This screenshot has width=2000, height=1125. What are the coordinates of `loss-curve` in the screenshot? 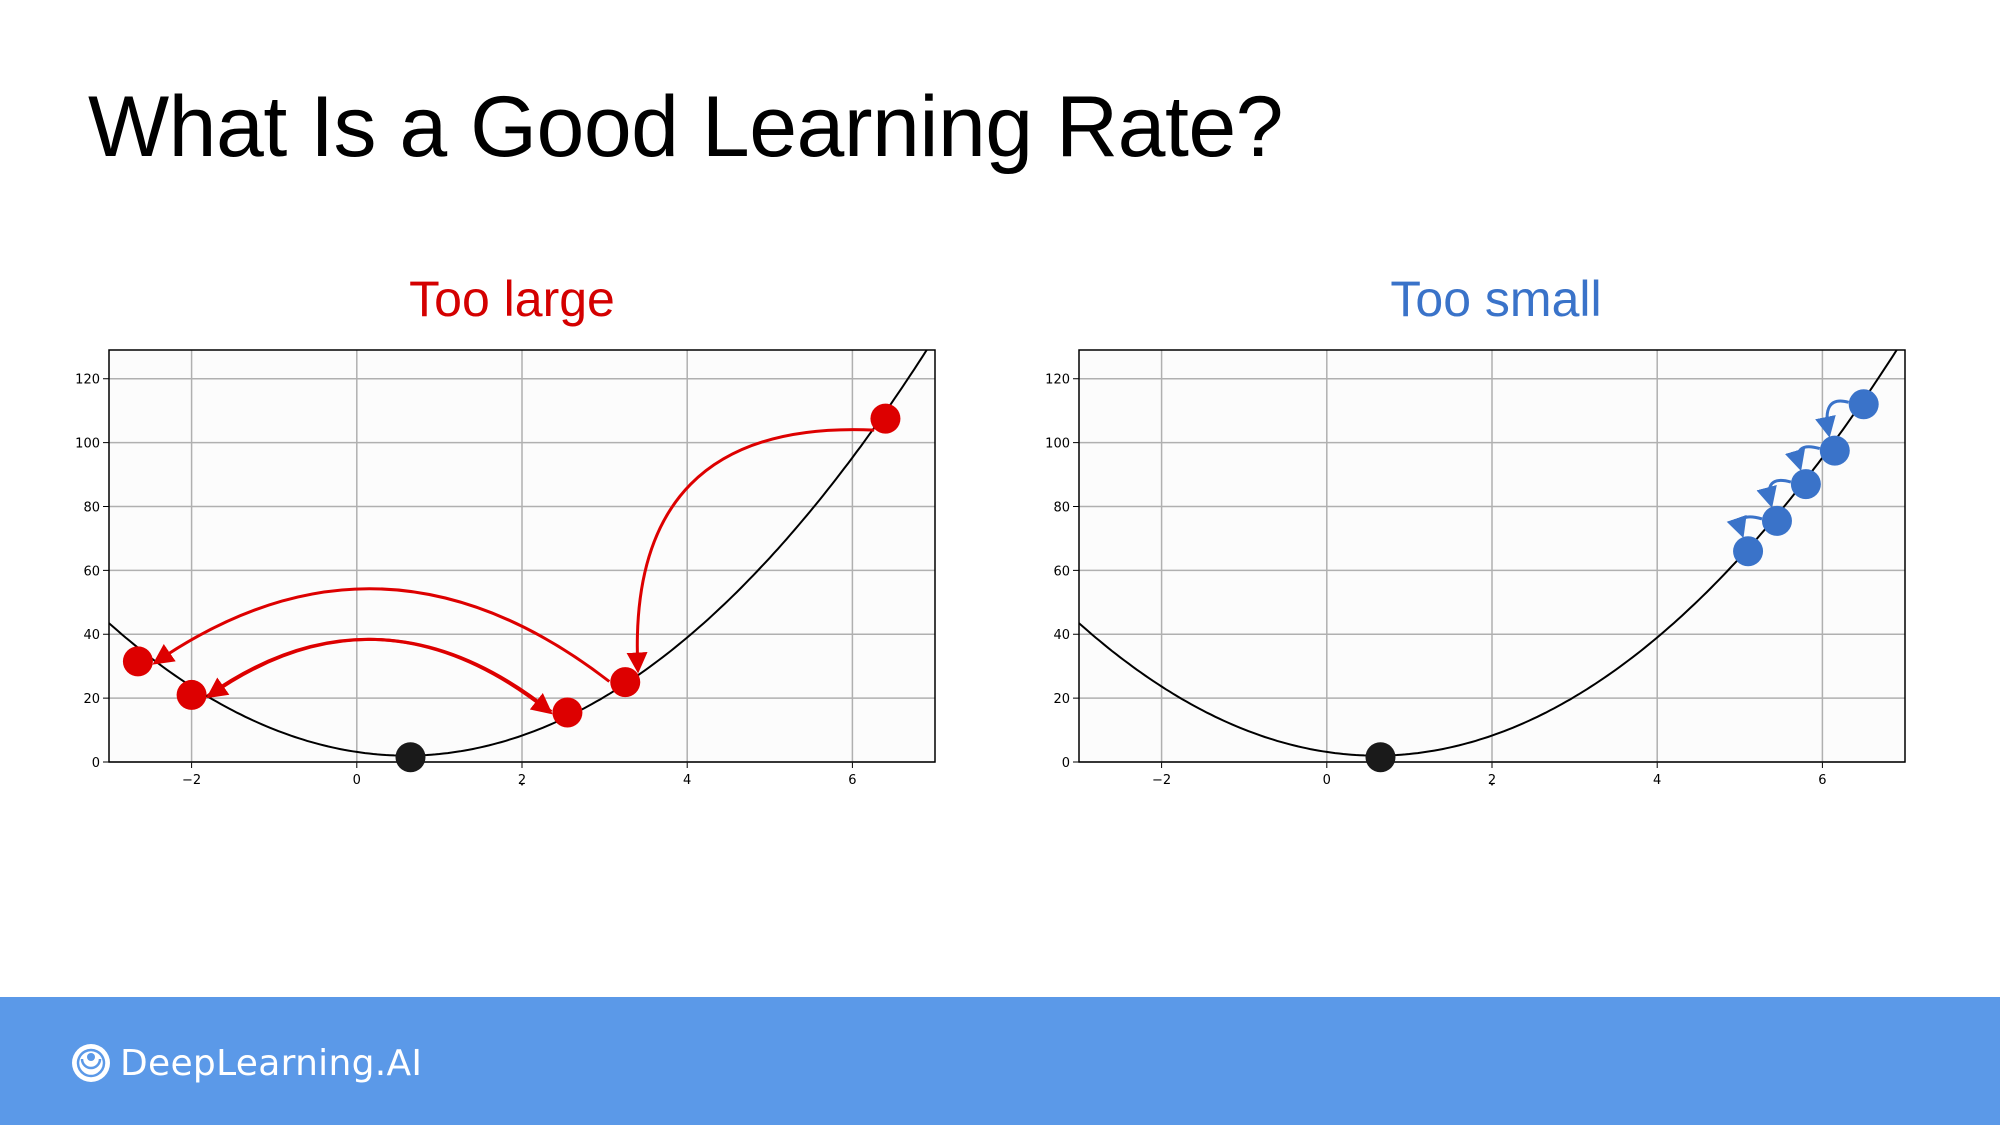 It's located at (518, 553).